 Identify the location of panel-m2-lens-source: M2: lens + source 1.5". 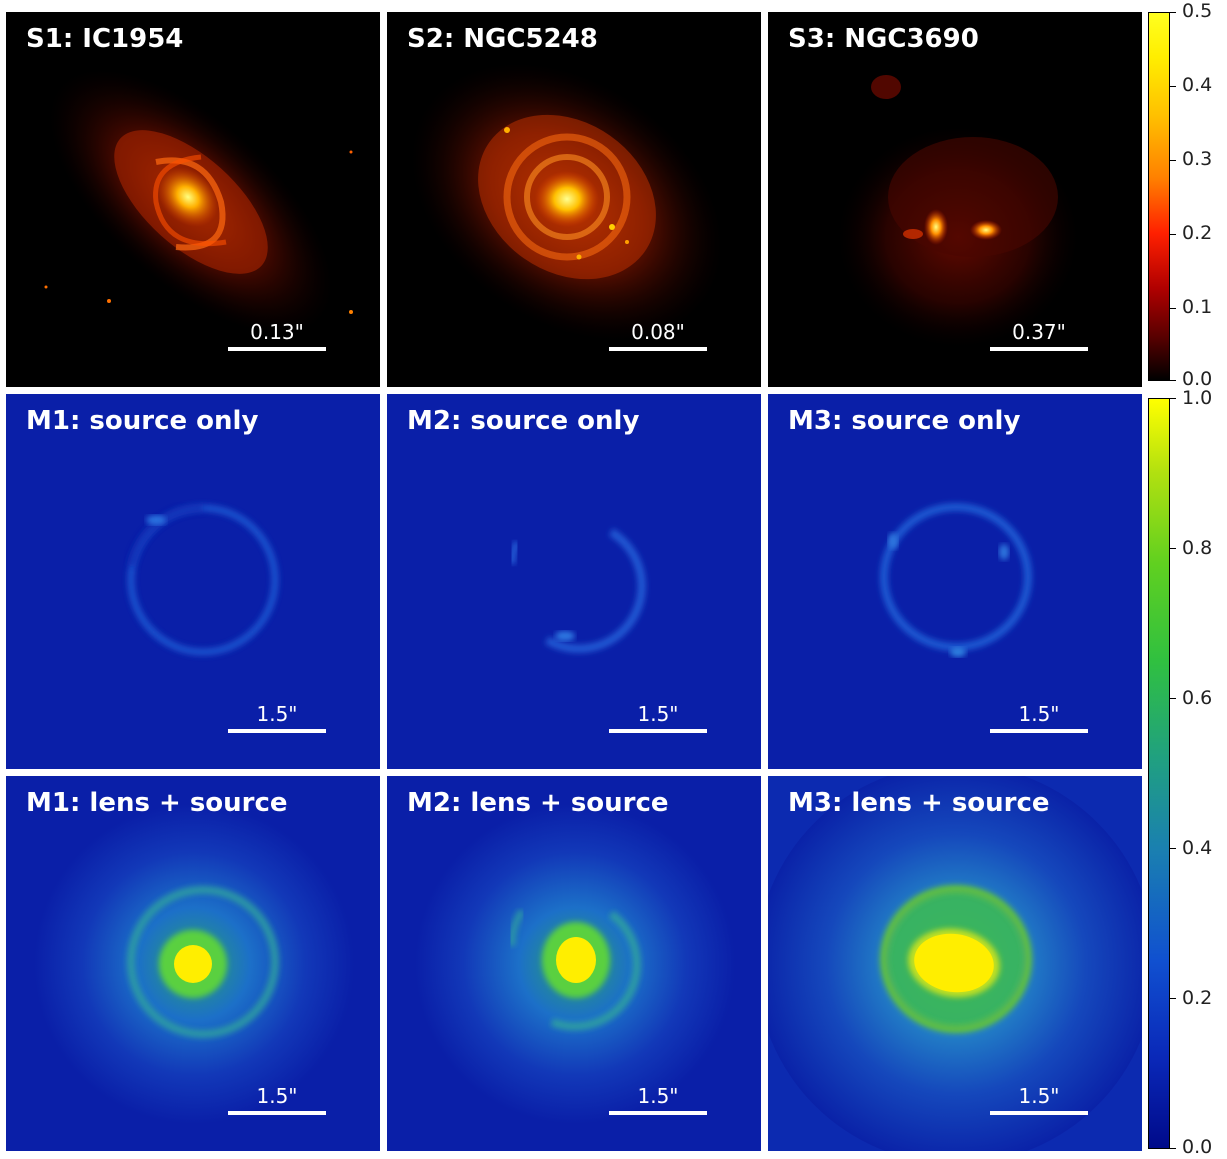
(574, 963).